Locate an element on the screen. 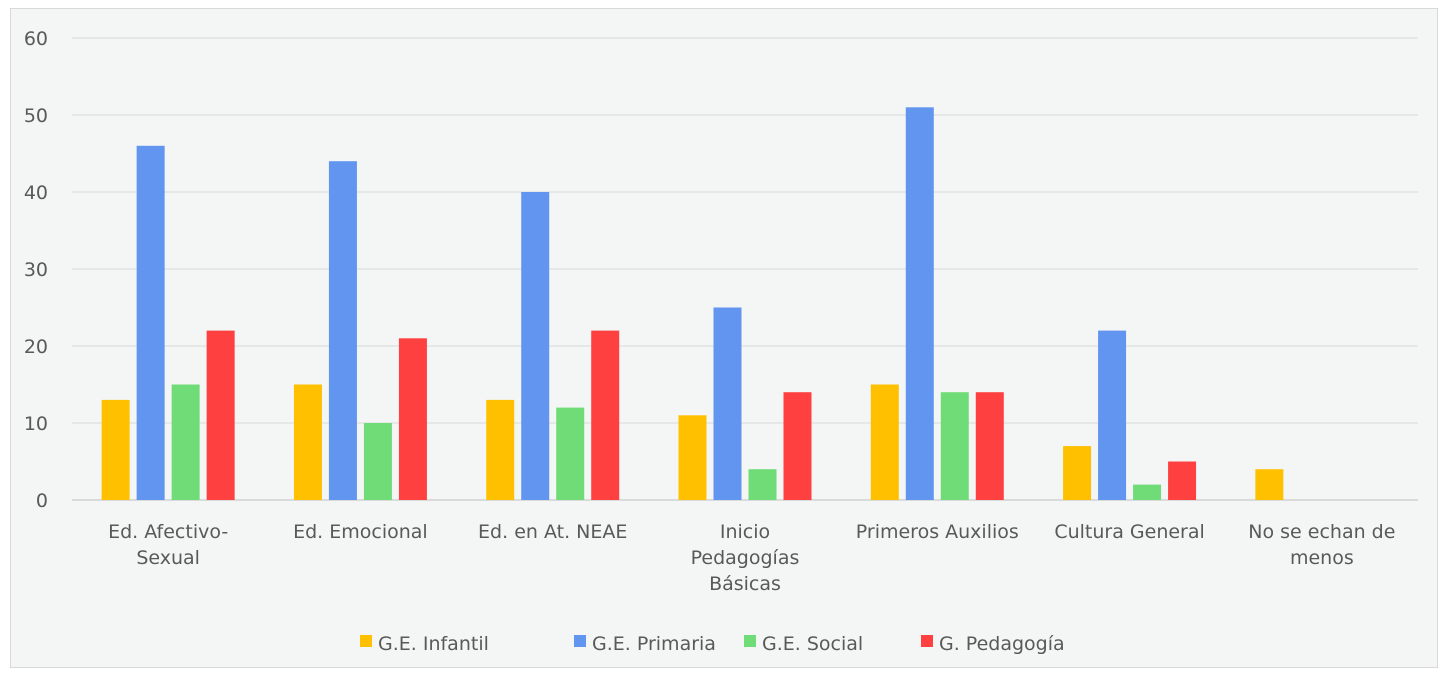 This screenshot has height=673, width=1451. y-tick-label: 30 is located at coordinates (36, 270).